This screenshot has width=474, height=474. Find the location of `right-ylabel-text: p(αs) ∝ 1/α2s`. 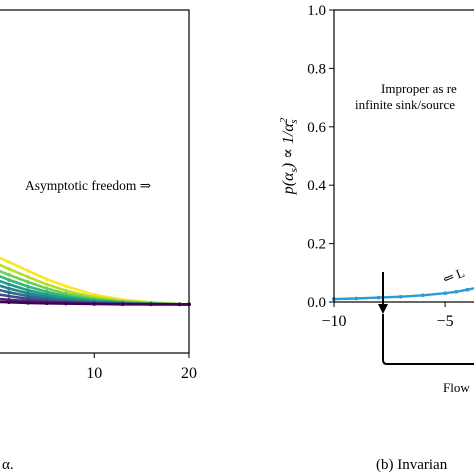

right-ylabel-text: p(αs) ∝ 1/α2s is located at coordinates (289, 156).